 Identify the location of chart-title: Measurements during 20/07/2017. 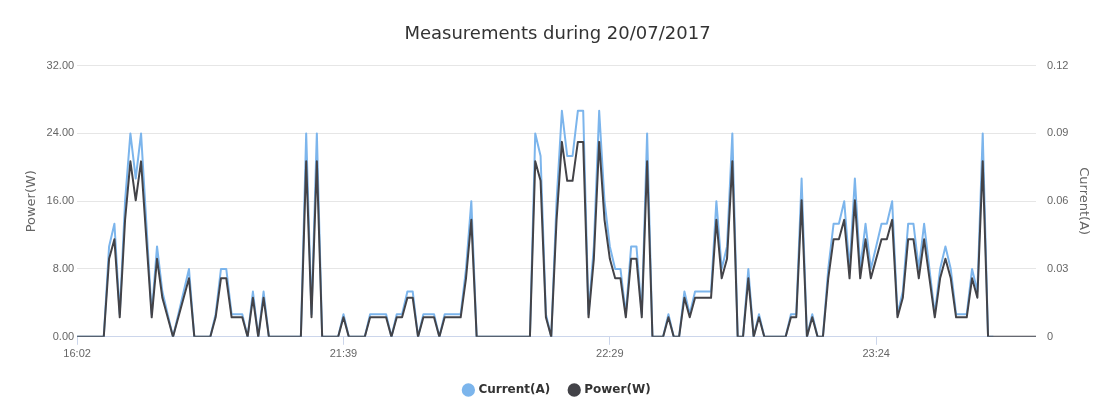
(557, 33).